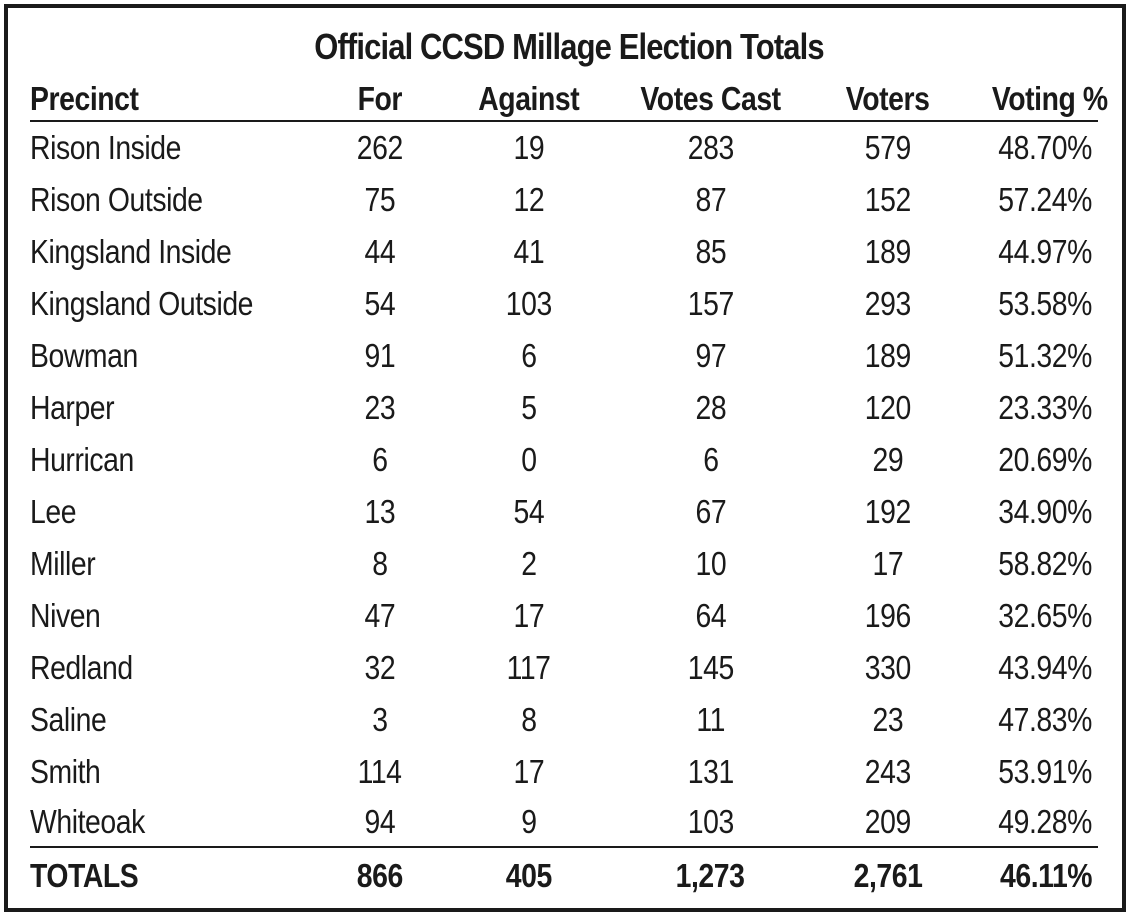 The image size is (1138, 924). What do you see at coordinates (1045, 459) in the screenshot?
I see `cell-voting-pct: 20.69%` at bounding box center [1045, 459].